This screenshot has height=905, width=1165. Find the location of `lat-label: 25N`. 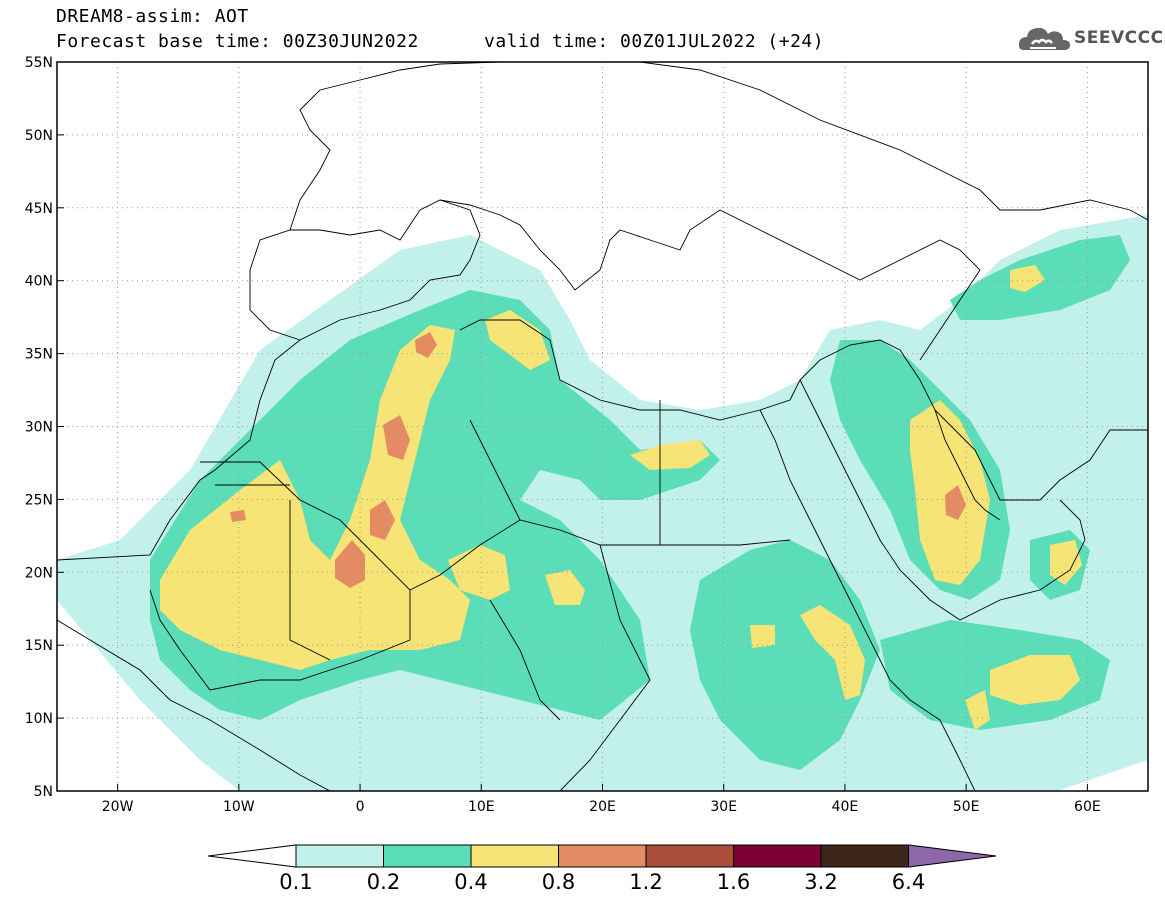

lat-label: 25N is located at coordinates (39, 500).